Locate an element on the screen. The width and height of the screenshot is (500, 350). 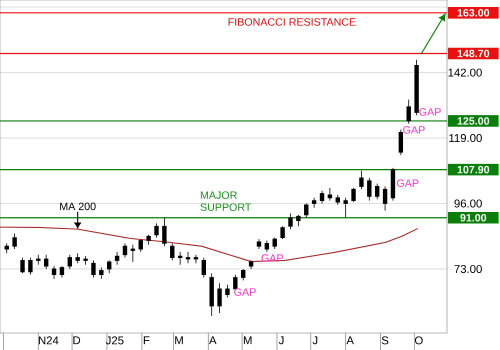
ref-line-label: 107.90 is located at coordinates (474, 170).